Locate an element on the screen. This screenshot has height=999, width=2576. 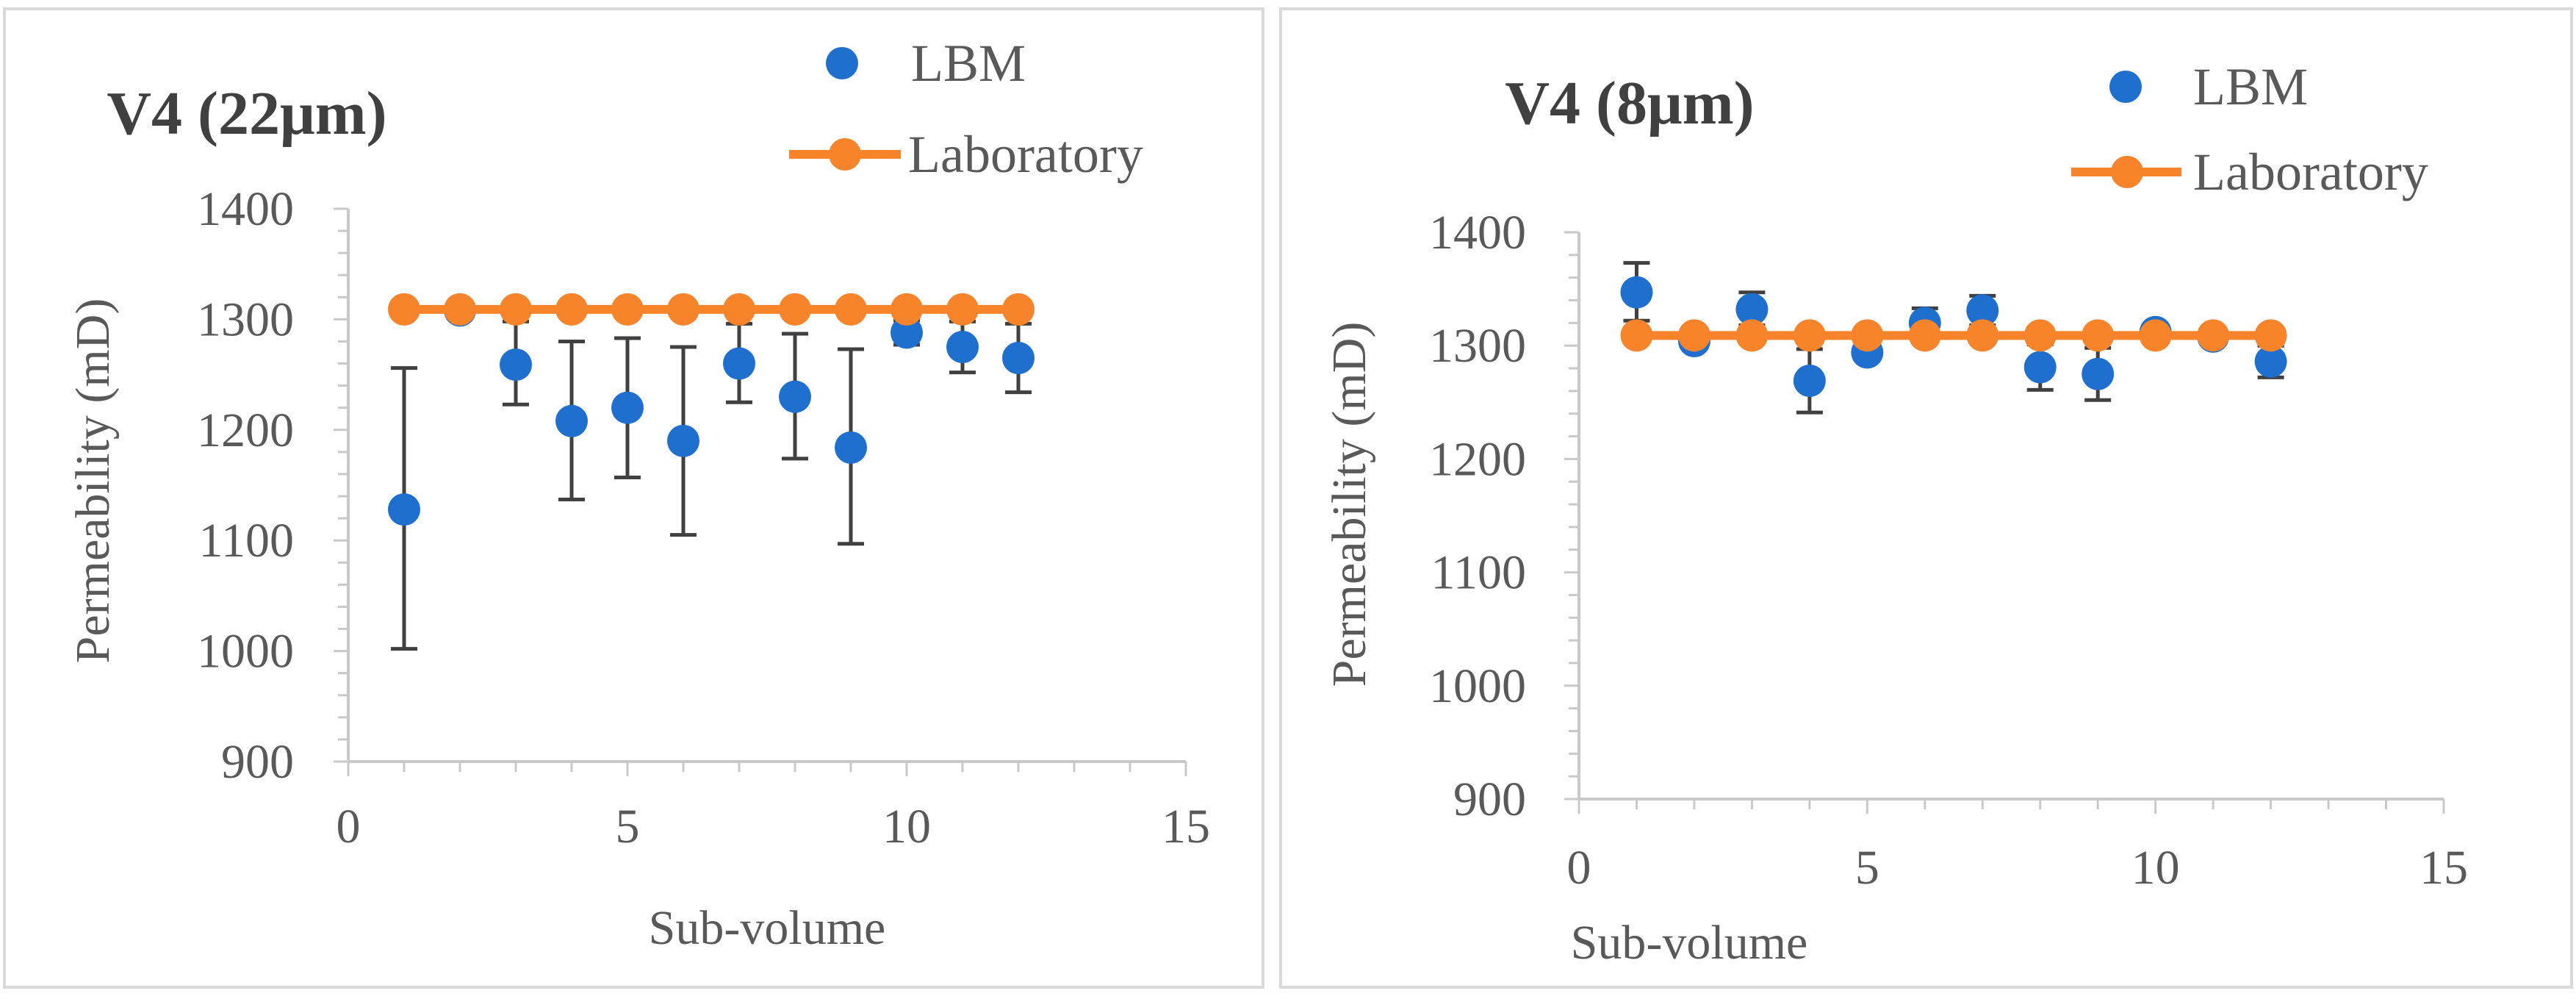
chart-title: V4 (22μm) is located at coordinates (246, 114).